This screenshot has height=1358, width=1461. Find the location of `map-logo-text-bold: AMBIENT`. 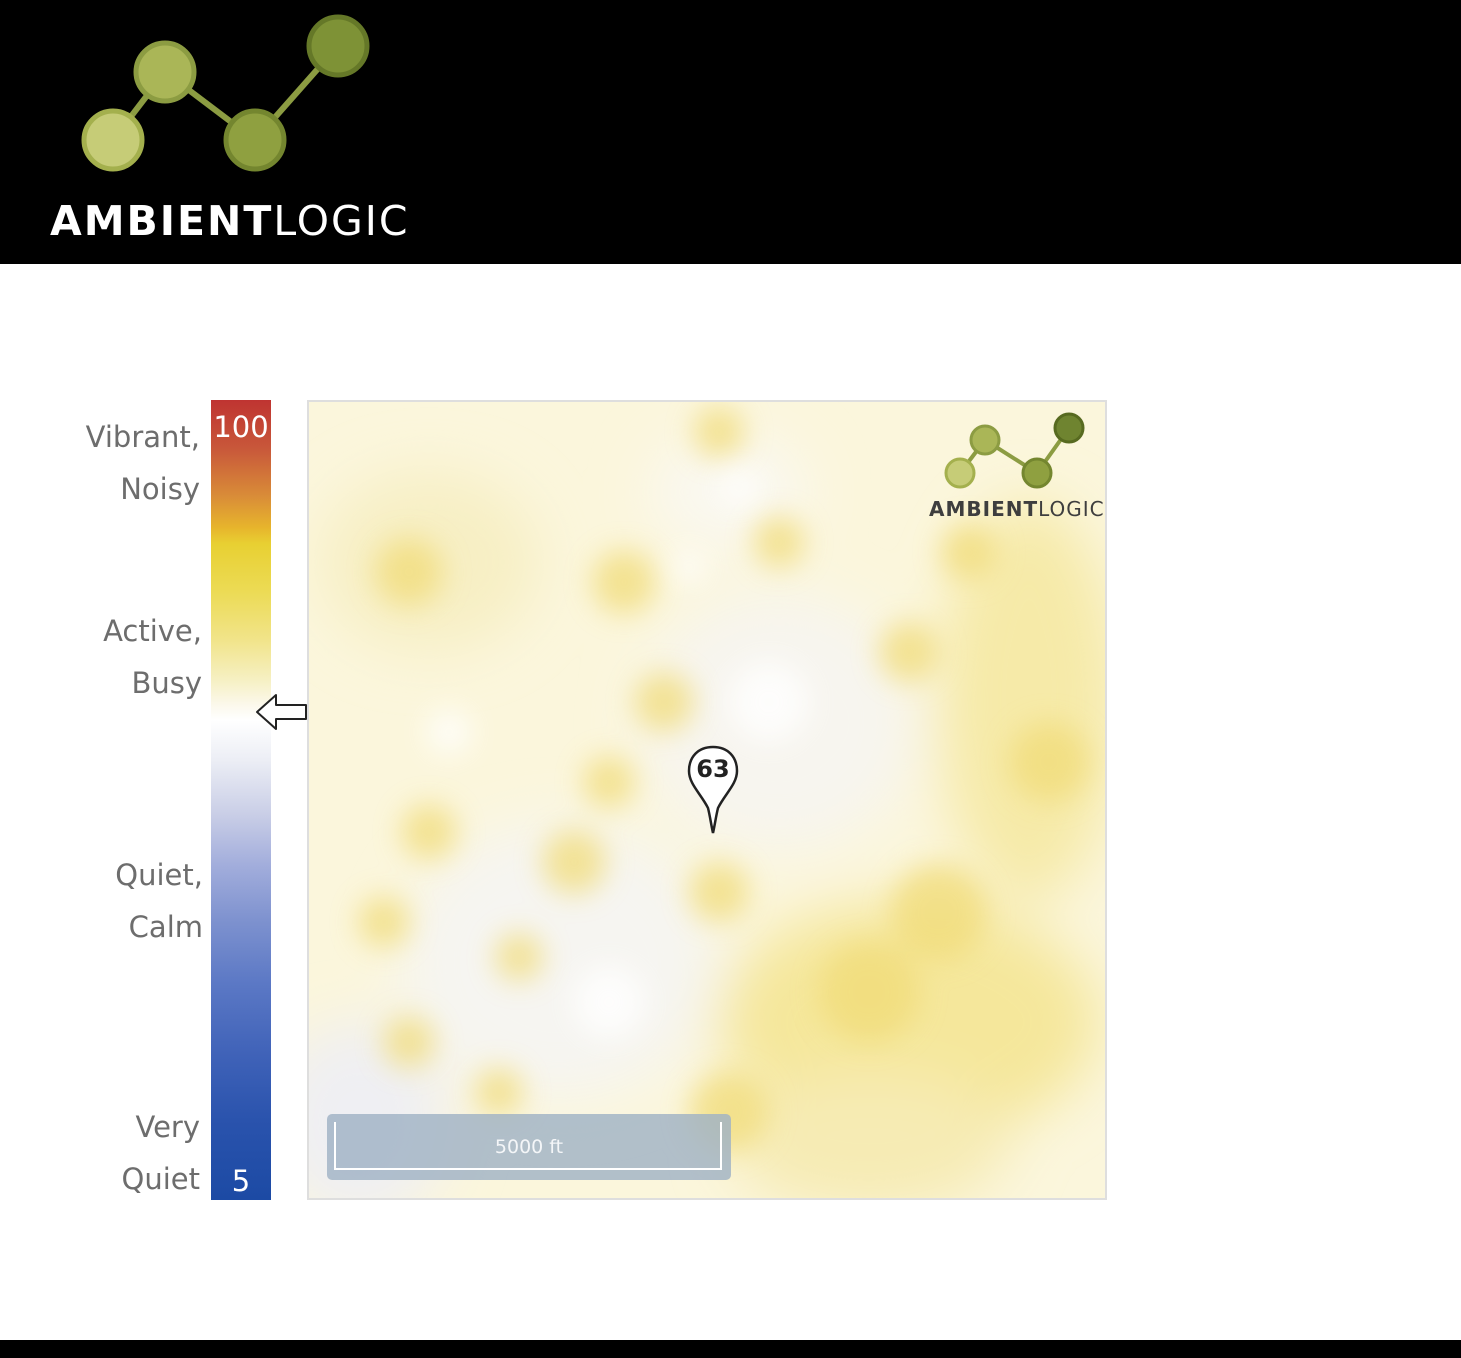

map-logo-text-bold: AMBIENT is located at coordinates (983, 509).